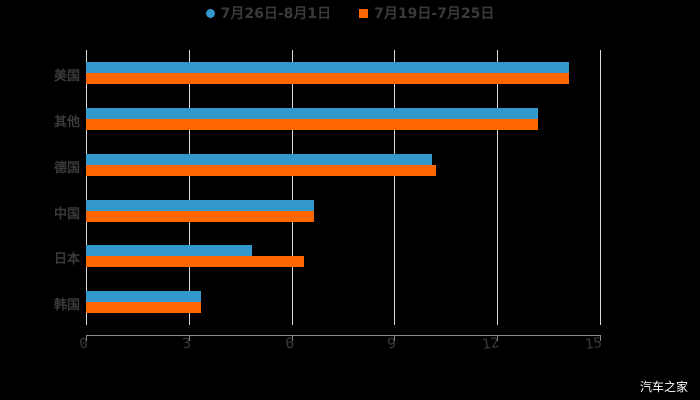 The image size is (700, 400). Describe the element at coordinates (66, 122) in the screenshot. I see `y-category-label: 其他` at that location.